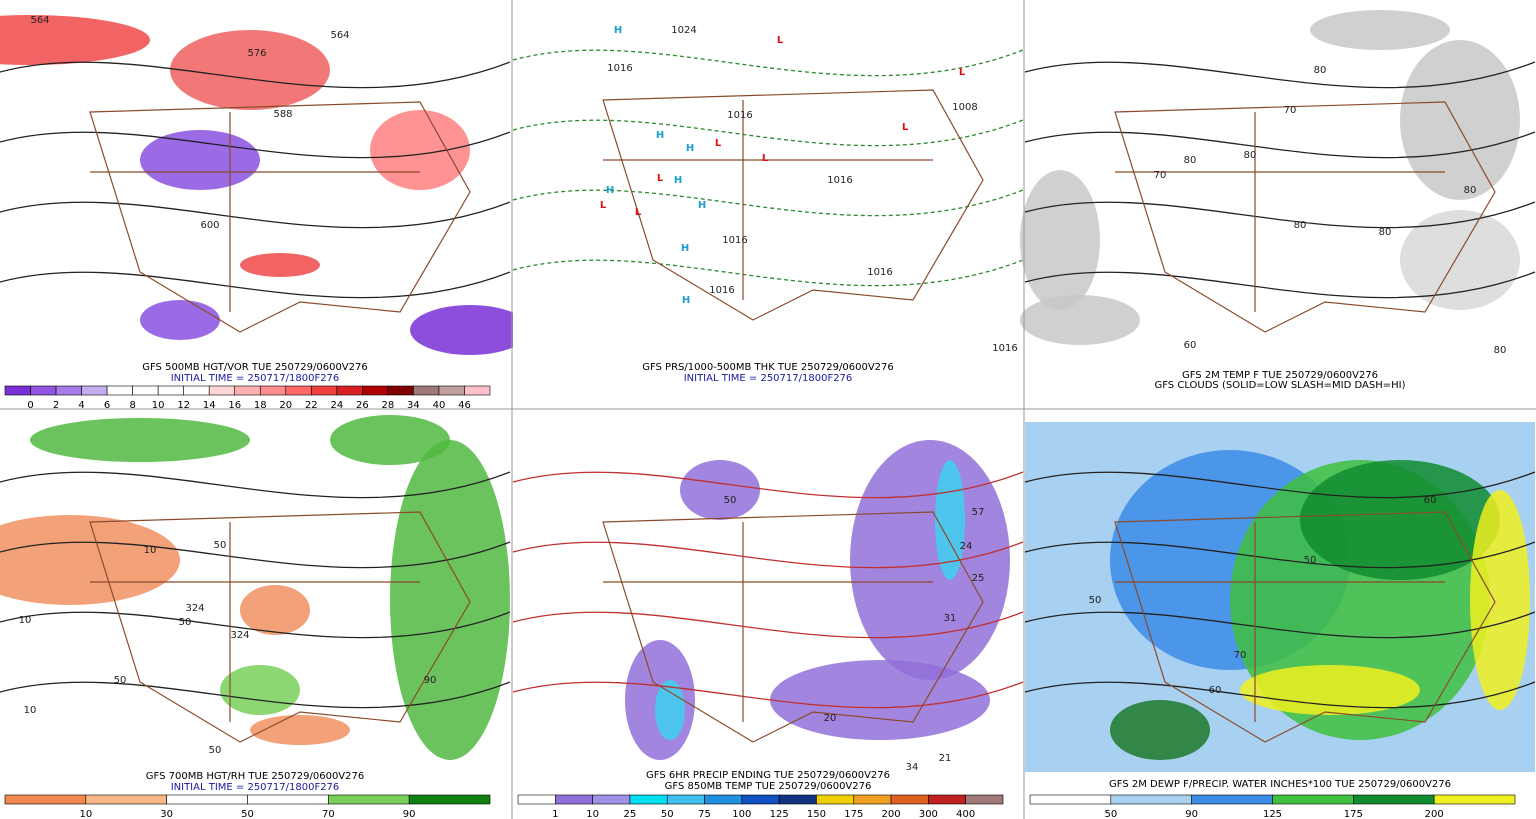 This screenshot has height=819, width=1536. I want to click on colorbar-label: 2, so click(56, 405).